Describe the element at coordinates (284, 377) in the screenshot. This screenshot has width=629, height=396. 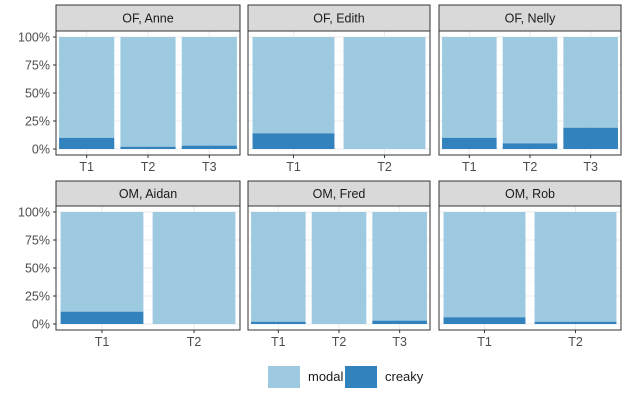
I see `legend-key-modal` at that location.